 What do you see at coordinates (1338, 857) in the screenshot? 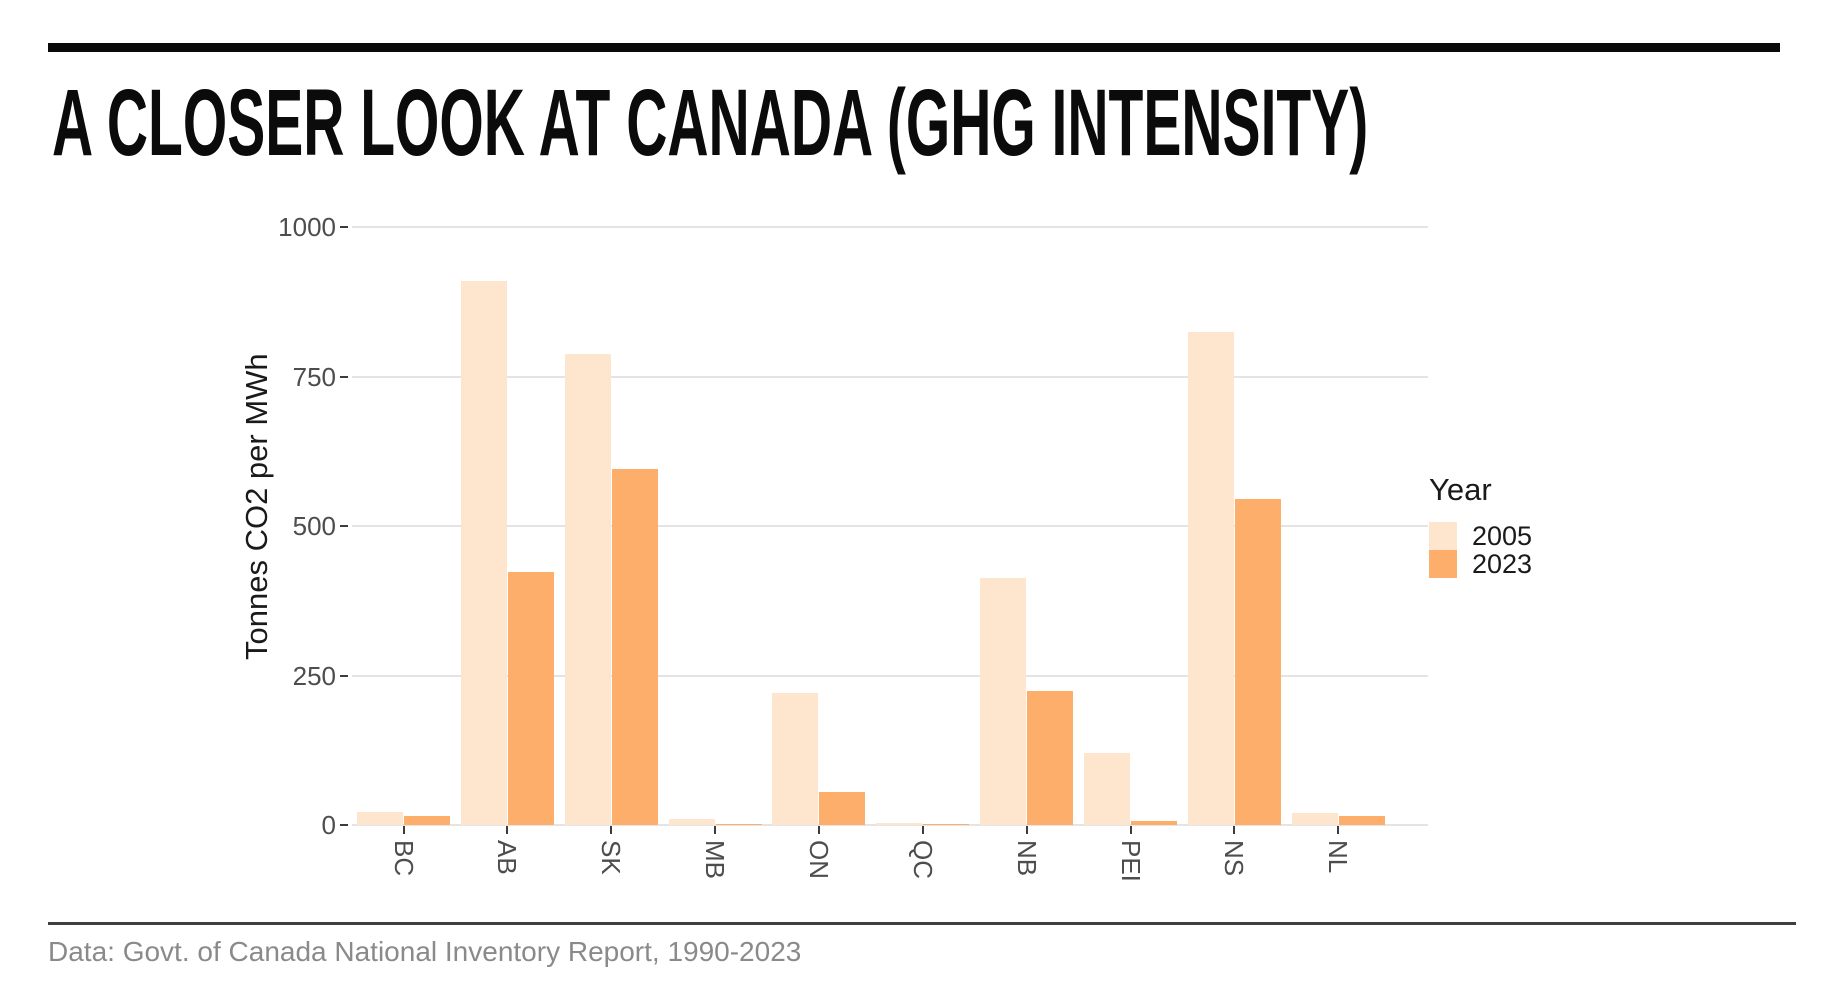
I see `x-tick-label-NL: NL` at bounding box center [1338, 857].